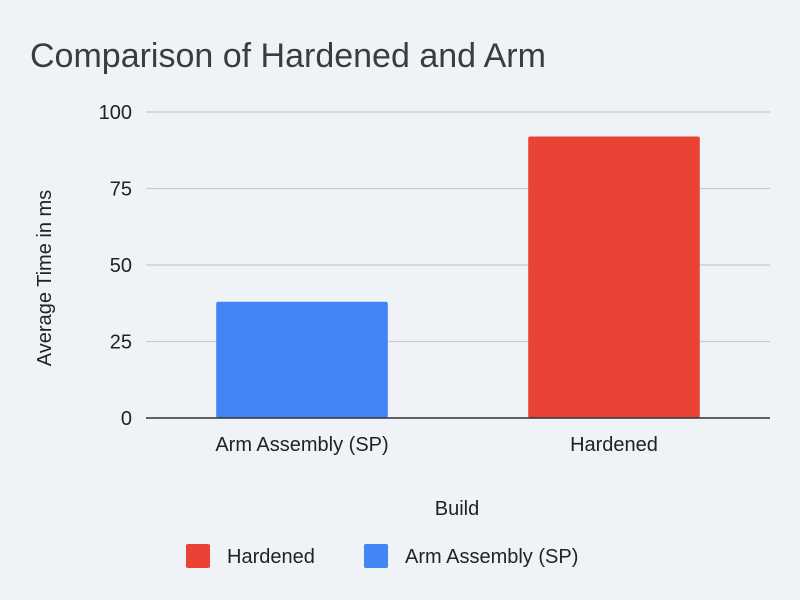 The height and width of the screenshot is (600, 800). I want to click on x-axis-label: Build, so click(457, 509).